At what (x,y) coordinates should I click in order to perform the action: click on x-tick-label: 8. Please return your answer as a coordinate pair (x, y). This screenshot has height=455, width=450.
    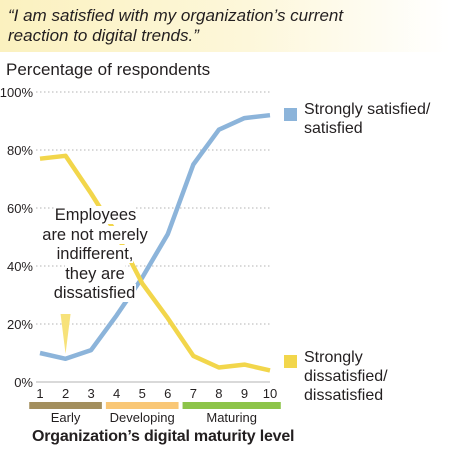
    Looking at the image, I should click on (218, 393).